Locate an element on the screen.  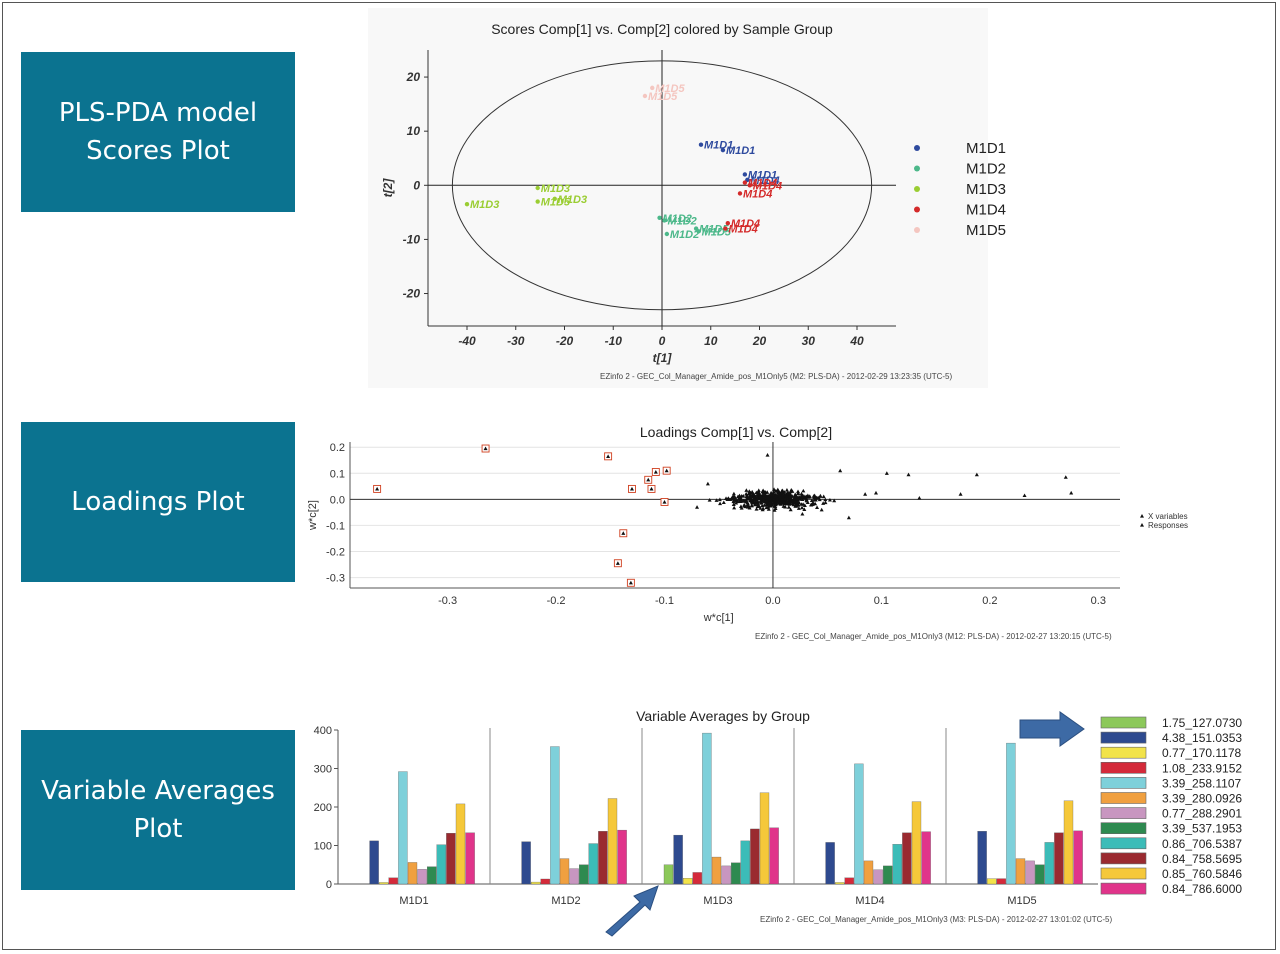
scores-point-label: M1D2 is located at coordinates (684, 235).